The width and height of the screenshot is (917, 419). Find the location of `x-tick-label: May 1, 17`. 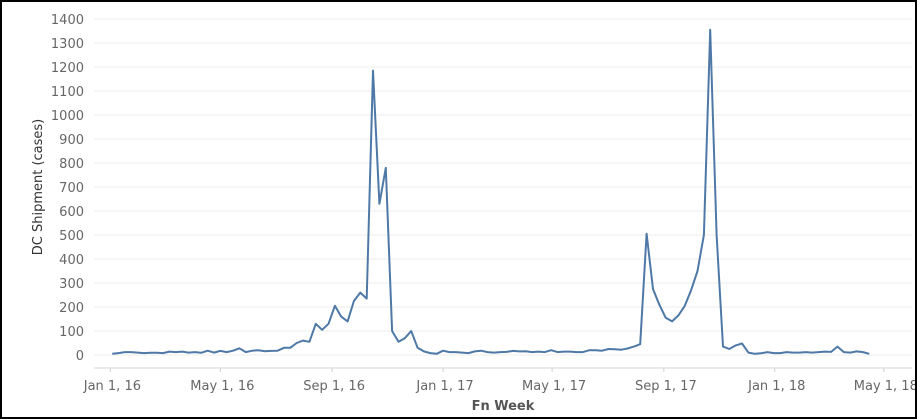

x-tick-label: May 1, 17 is located at coordinates (554, 386).